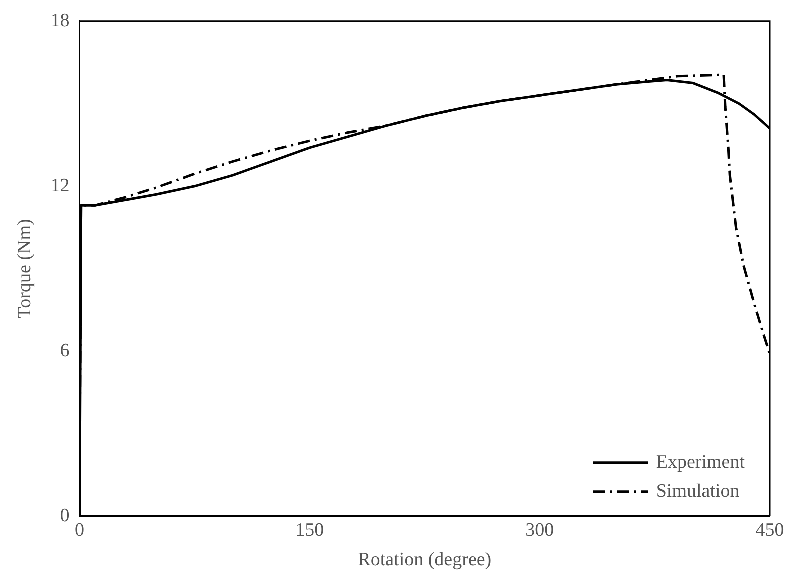 The image size is (790, 581). What do you see at coordinates (60, 185) in the screenshot?
I see `y-tick-label: 12` at bounding box center [60, 185].